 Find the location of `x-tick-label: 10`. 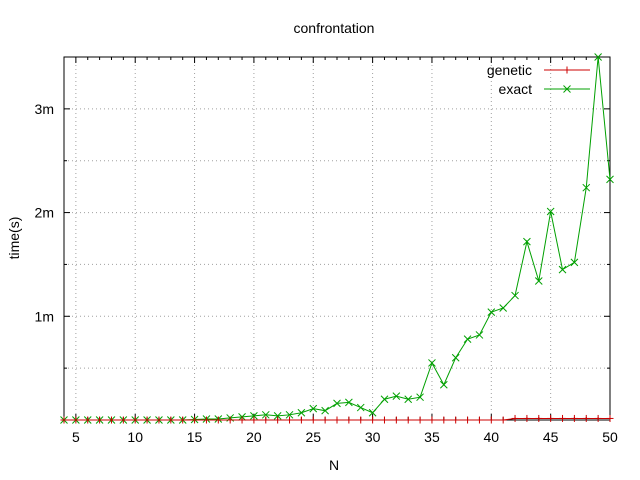

x-tick-label: 10 is located at coordinates (135, 437).